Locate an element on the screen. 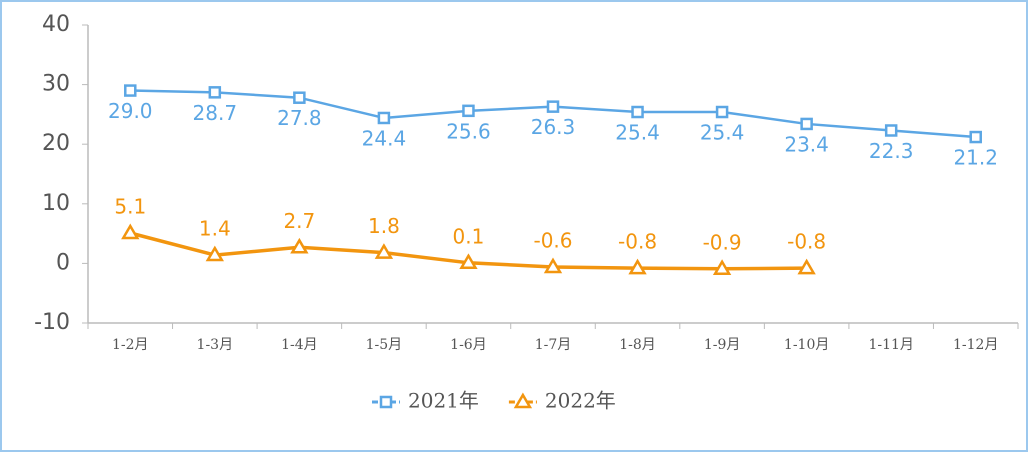  value-label: -0.6 is located at coordinates (552, 240).